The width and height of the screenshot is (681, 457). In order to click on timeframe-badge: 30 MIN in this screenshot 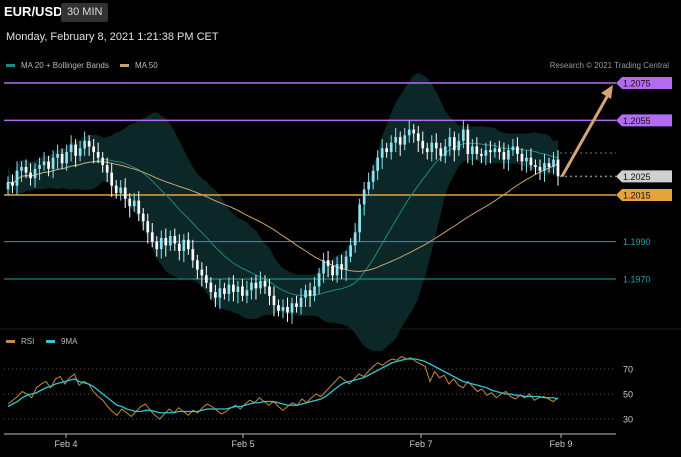, I will do `click(85, 12)`.